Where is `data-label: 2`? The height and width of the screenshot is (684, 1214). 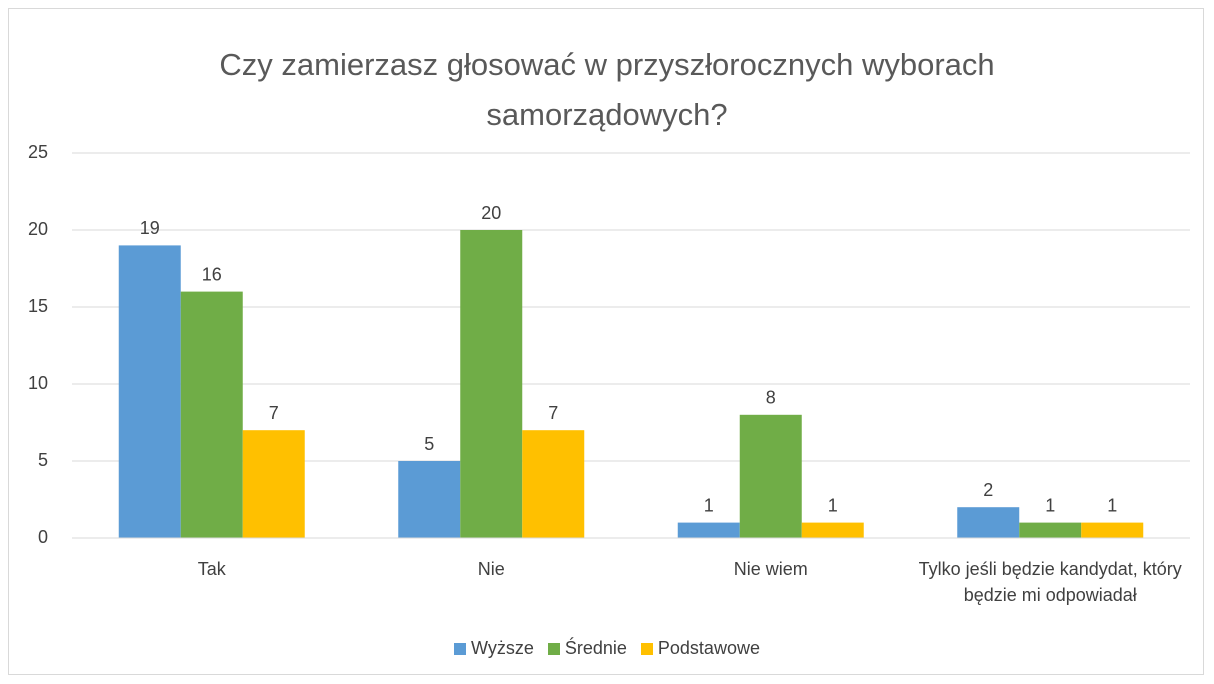
data-label: 2 is located at coordinates (988, 490).